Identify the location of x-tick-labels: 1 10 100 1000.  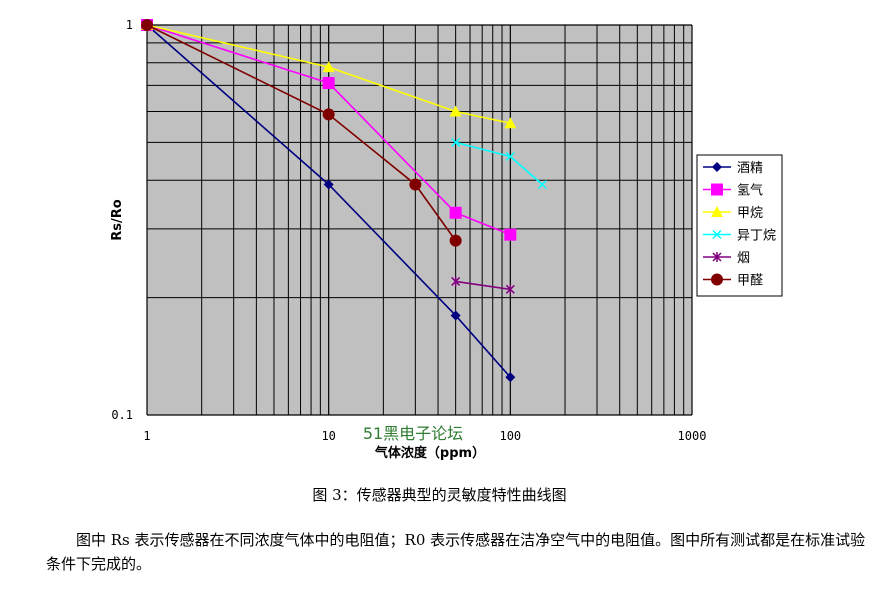
(424, 436).